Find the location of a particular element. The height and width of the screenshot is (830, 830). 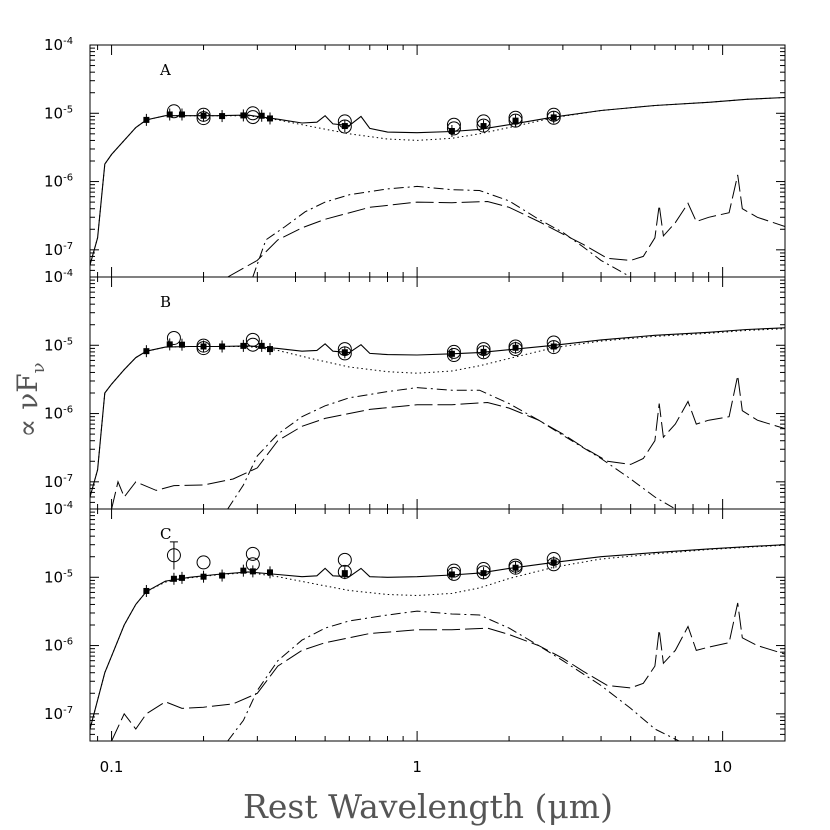

panel-label: C is located at coordinates (165, 534).